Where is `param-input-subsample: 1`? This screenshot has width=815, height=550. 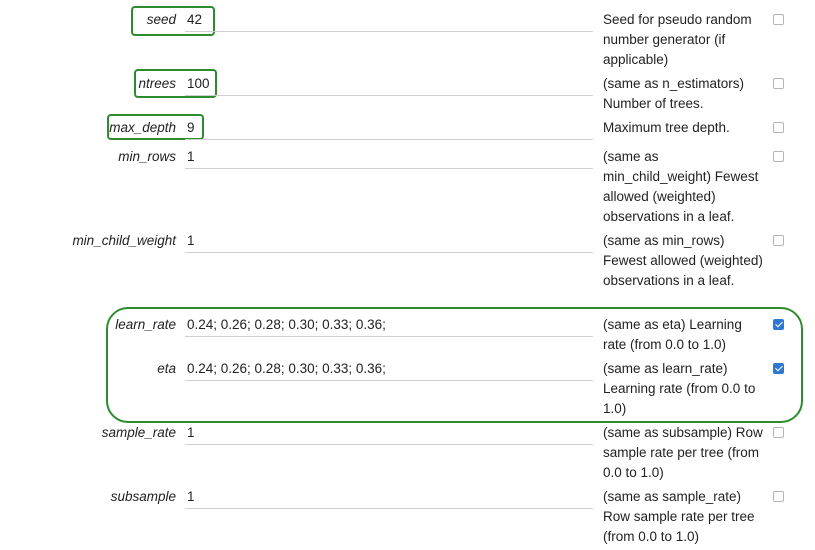
param-input-subsample: 1 is located at coordinates (191, 496).